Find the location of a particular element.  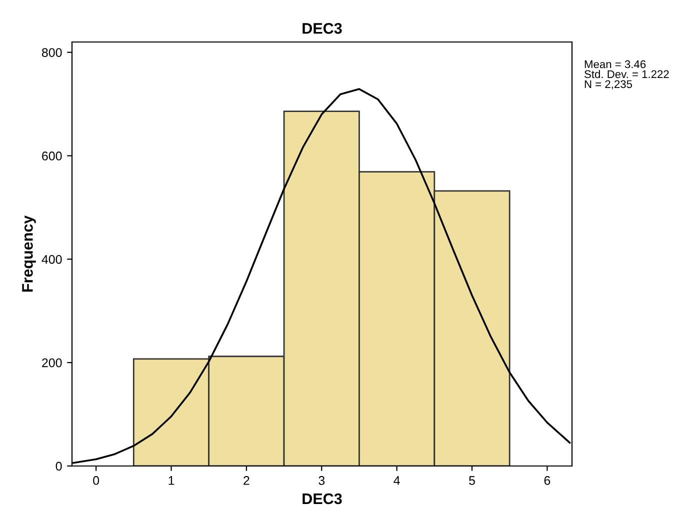

y-tick-label: 400 is located at coordinates (52, 259).